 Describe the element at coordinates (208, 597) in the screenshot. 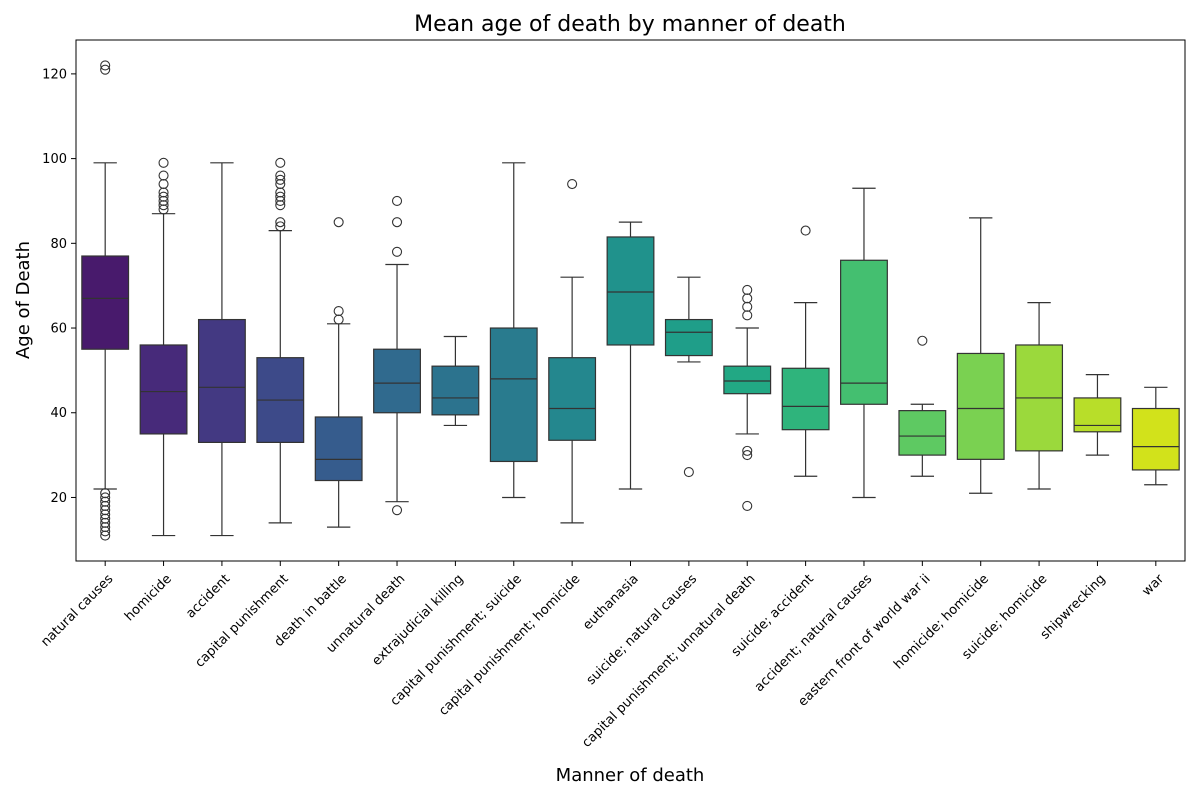

I see `x-tick-label: accident` at that location.